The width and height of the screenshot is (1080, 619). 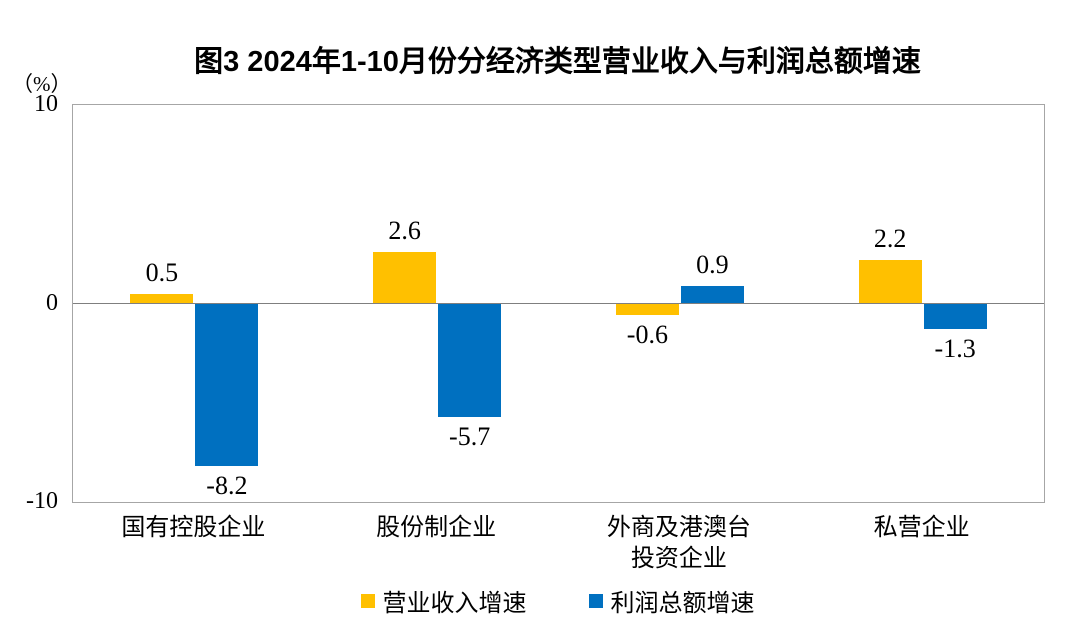 I want to click on category-label: 私营企业, so click(x=921, y=528).